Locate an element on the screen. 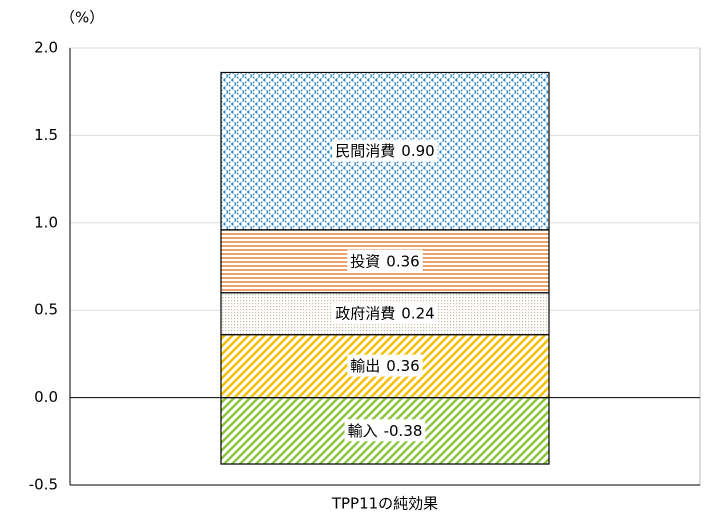  data-label: 投資 0.36 is located at coordinates (385, 260).